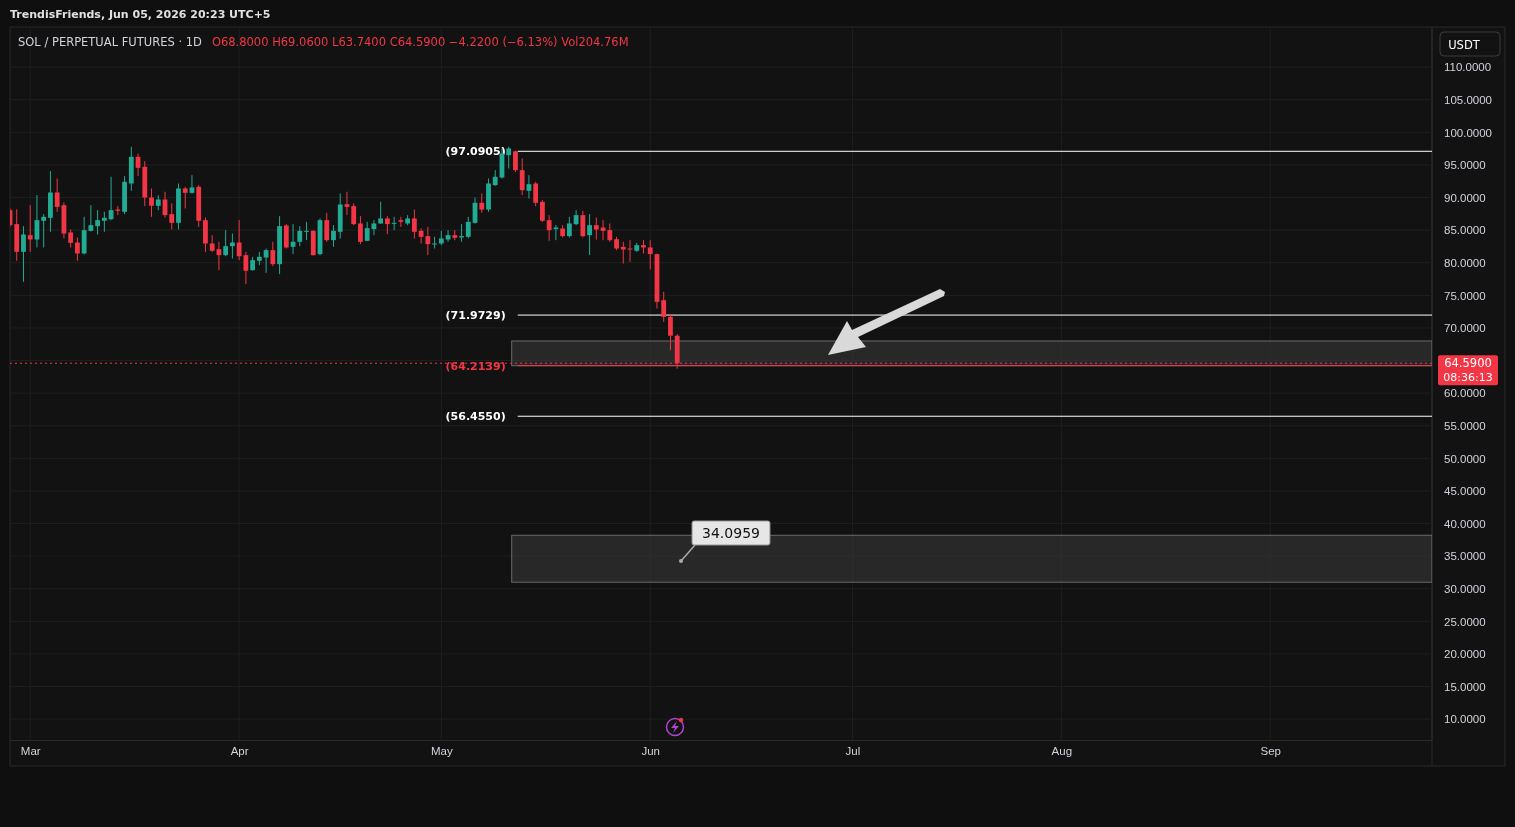  Describe the element at coordinates (1465, 556) in the screenshot. I see `y-tick-label: 35.0000` at that location.